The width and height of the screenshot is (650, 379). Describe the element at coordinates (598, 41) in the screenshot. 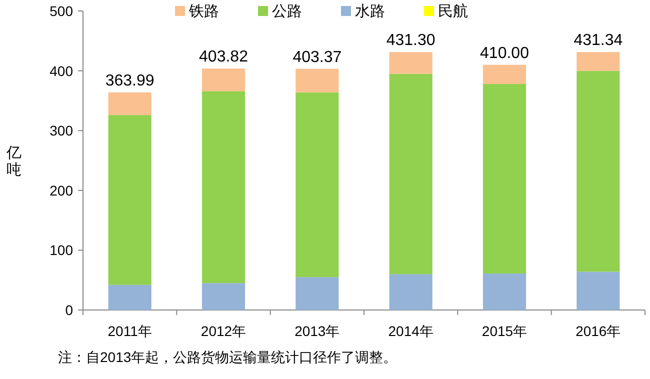

I see `total-label: 431.34` at that location.